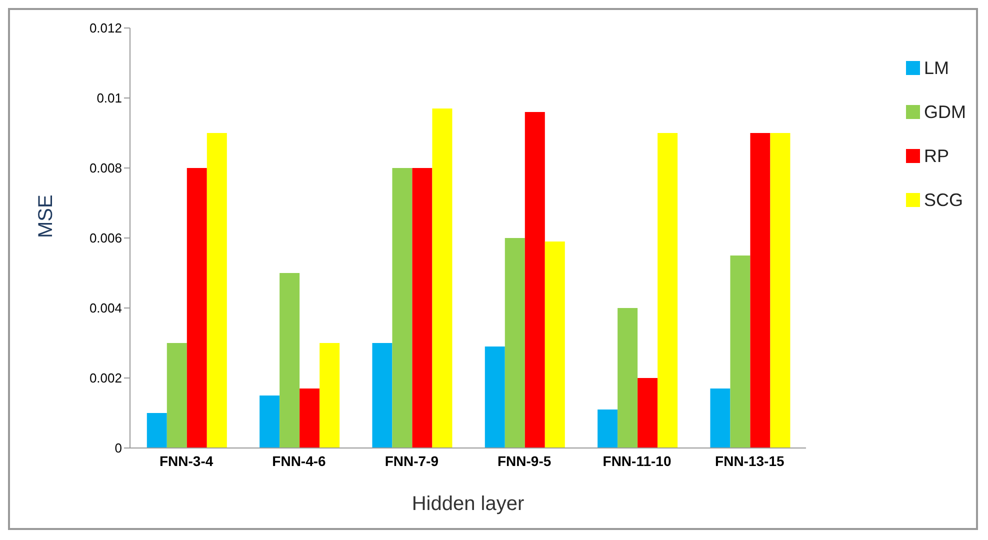  Describe the element at coordinates (749, 460) in the screenshot. I see `x-tick-label: FNN-13-15` at that location.